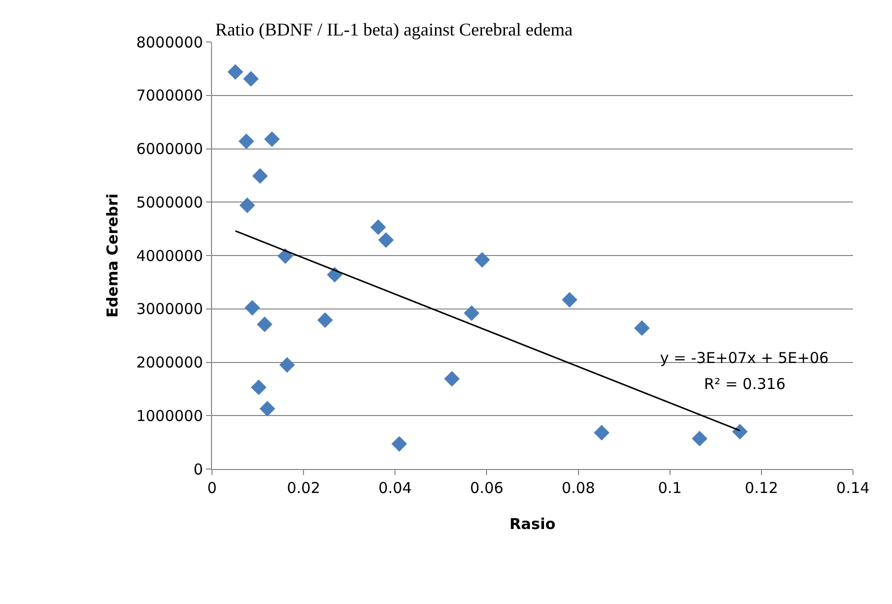  I want to click on y-tick-label: 4000000, so click(169, 255).